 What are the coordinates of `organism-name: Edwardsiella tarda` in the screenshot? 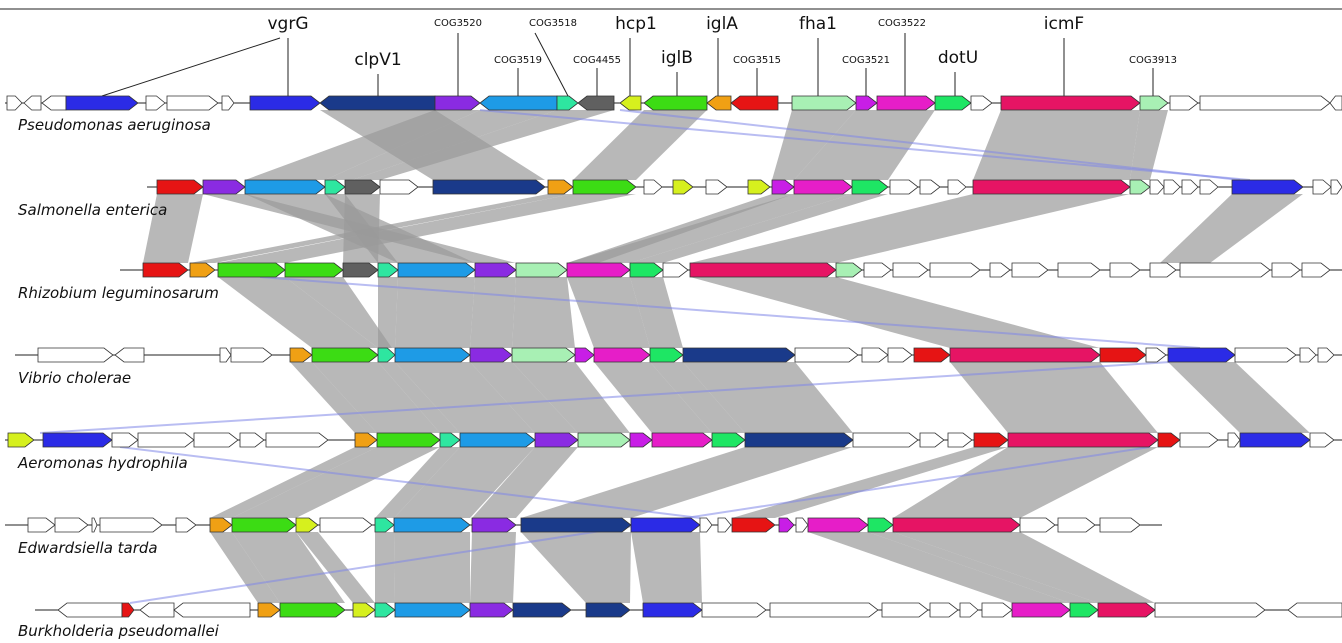 It's located at (88, 548).